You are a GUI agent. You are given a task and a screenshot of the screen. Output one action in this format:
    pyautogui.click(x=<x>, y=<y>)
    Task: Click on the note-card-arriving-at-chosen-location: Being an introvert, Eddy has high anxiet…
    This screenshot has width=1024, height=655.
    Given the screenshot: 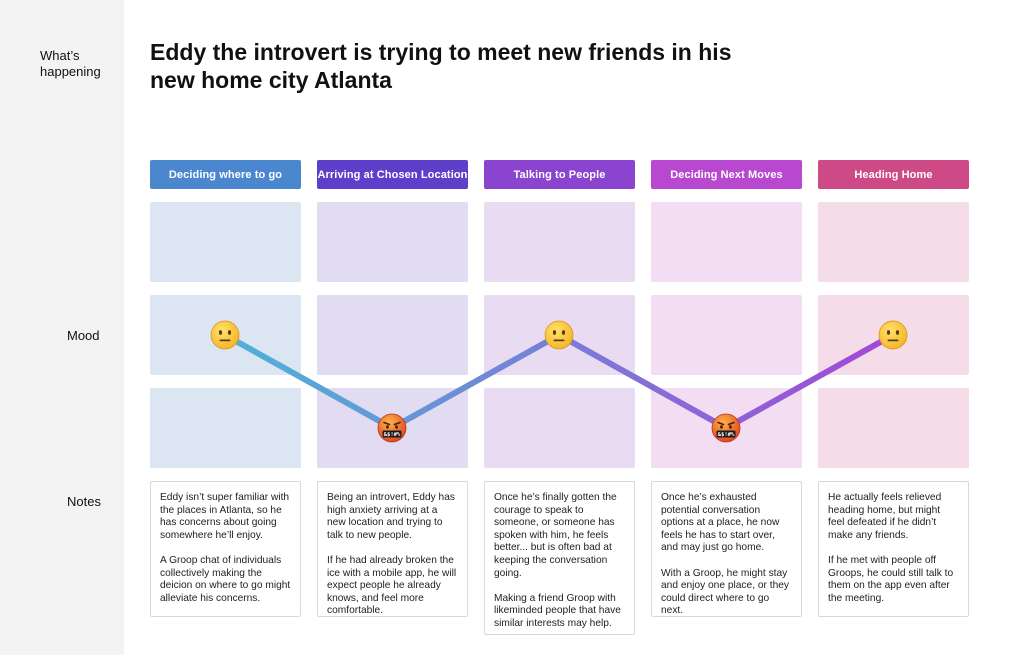 What is the action you would take?
    pyautogui.click(x=392, y=549)
    